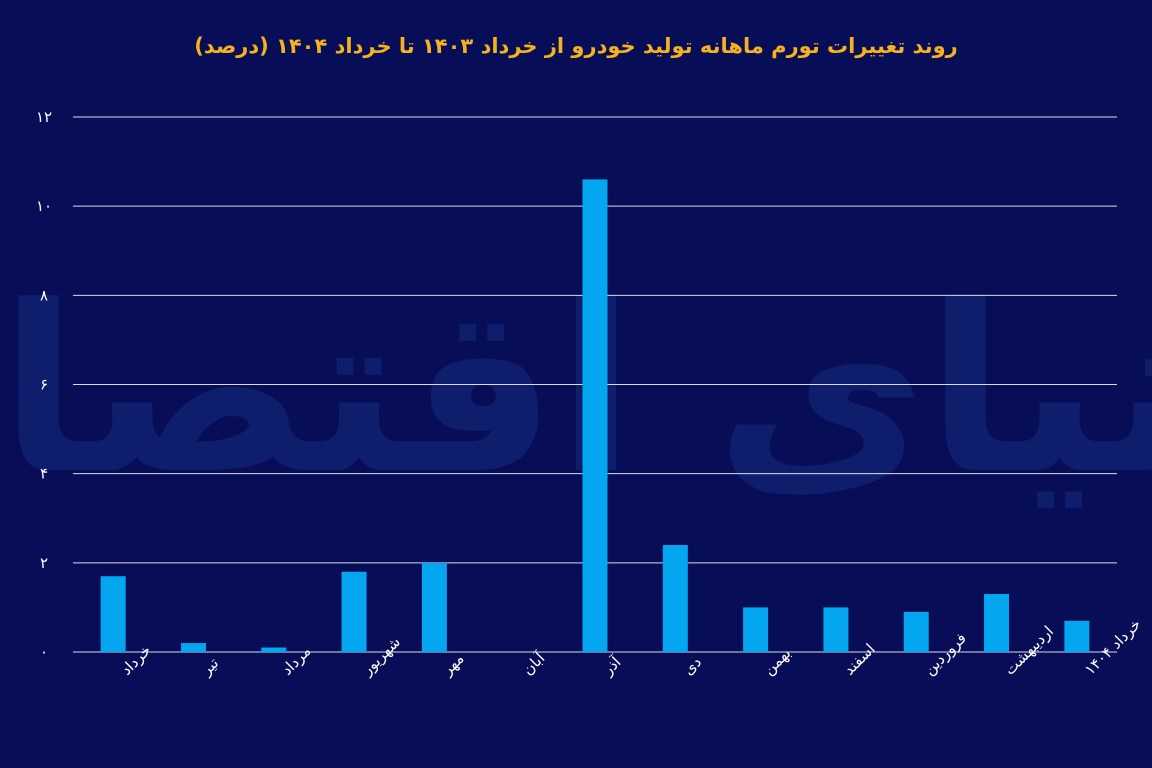 This screenshot has width=1152, height=768. I want to click on x-category-label: دی, so click(692, 666).